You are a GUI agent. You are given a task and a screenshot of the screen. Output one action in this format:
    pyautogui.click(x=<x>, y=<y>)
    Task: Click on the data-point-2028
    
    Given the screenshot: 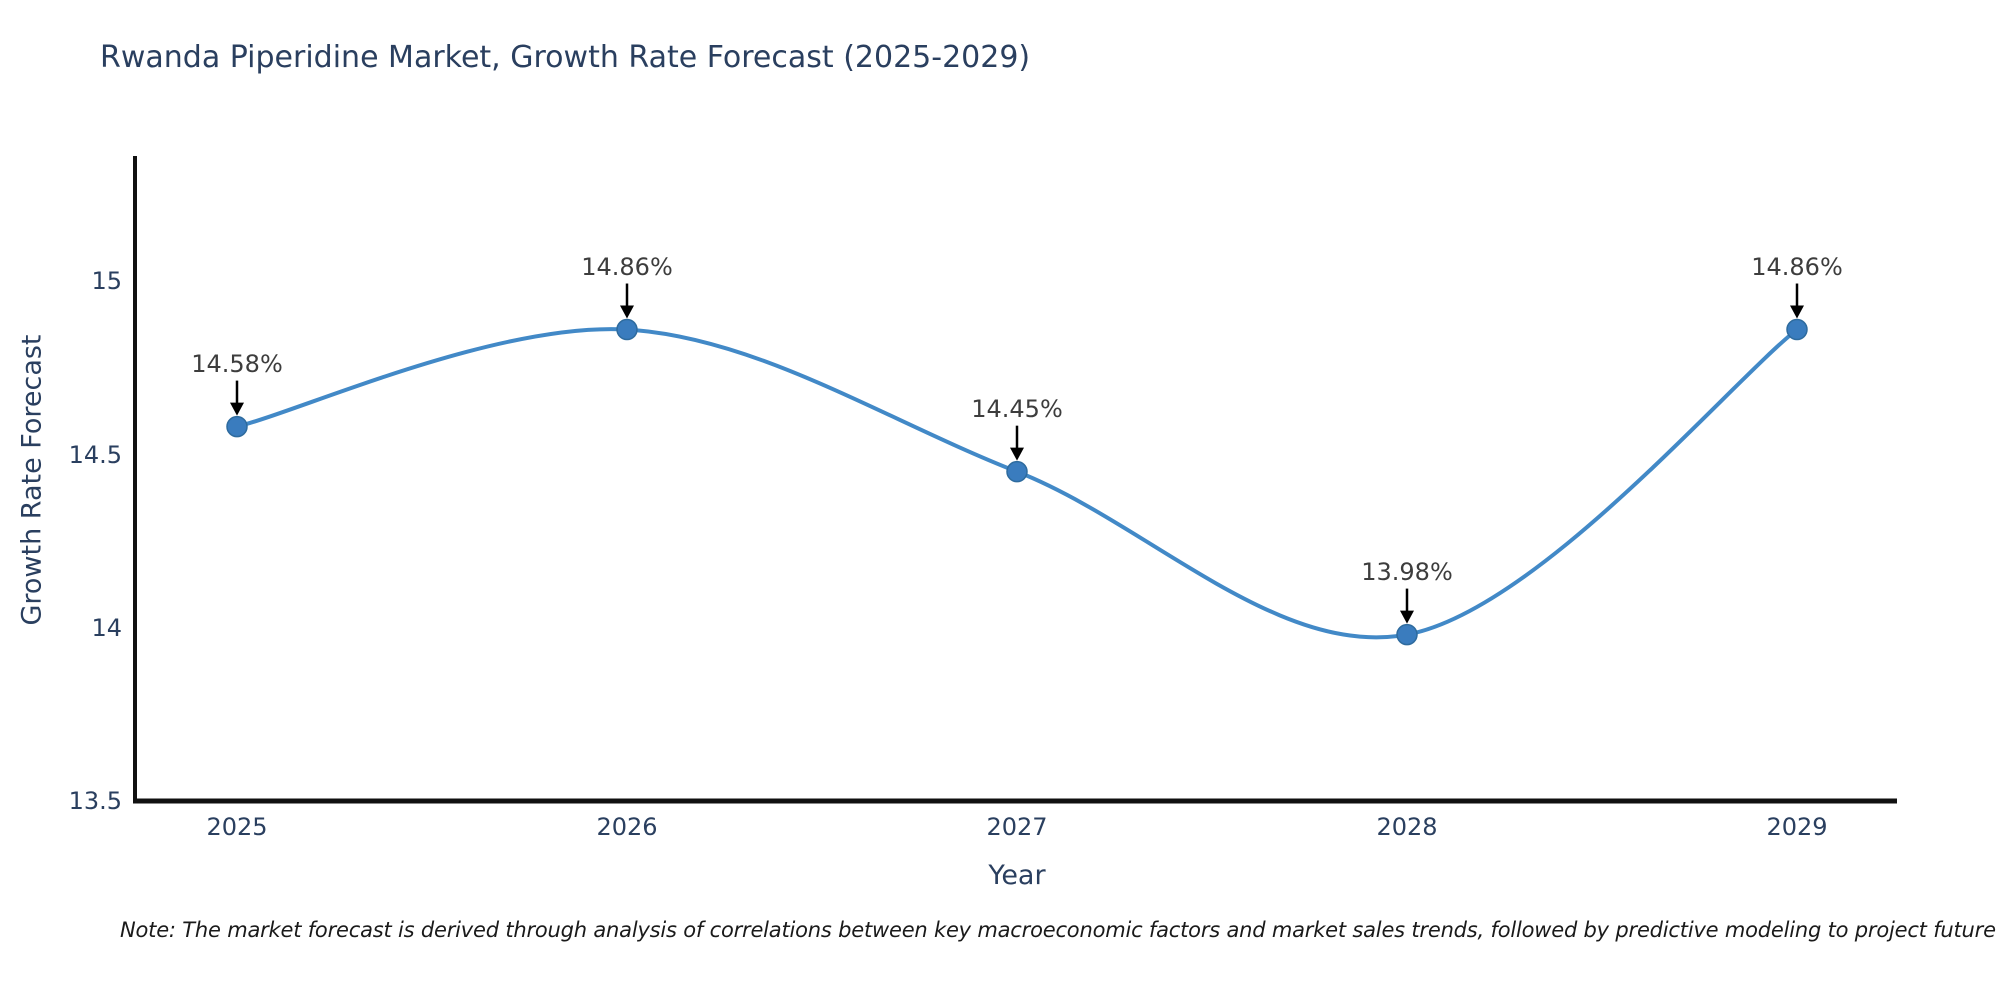 What is the action you would take?
    pyautogui.click(x=1407, y=634)
    